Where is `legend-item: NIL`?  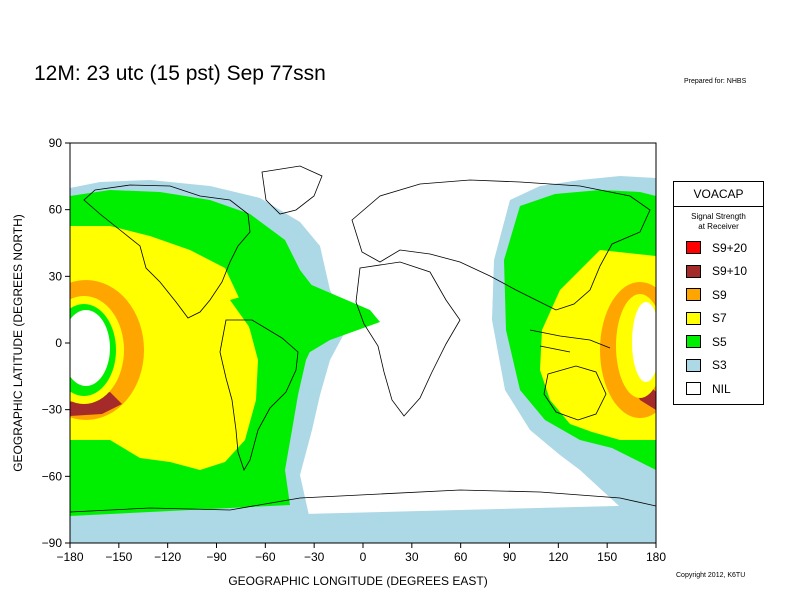 legend-item: NIL is located at coordinates (718, 389).